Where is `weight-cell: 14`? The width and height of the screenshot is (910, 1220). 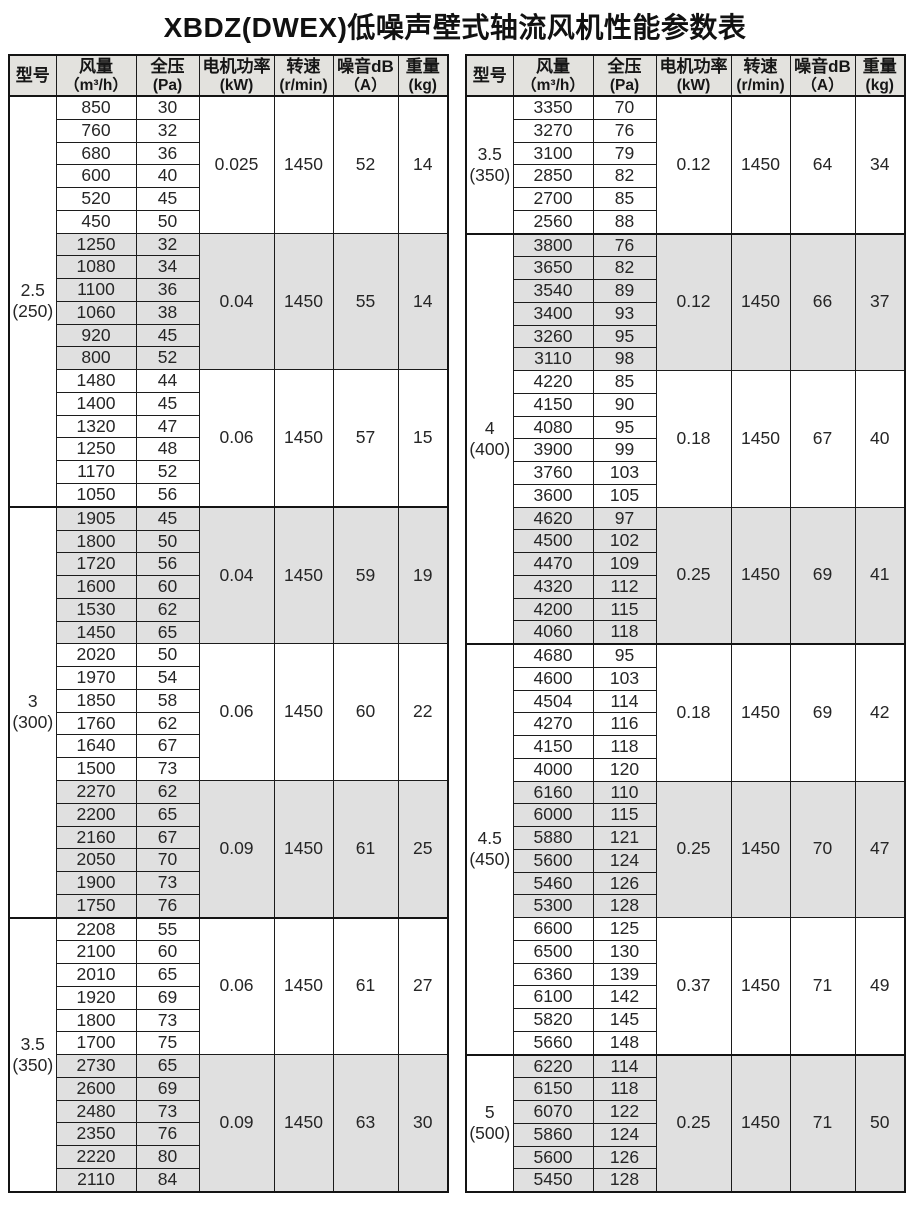
weight-cell: 14 is located at coordinates (423, 301).